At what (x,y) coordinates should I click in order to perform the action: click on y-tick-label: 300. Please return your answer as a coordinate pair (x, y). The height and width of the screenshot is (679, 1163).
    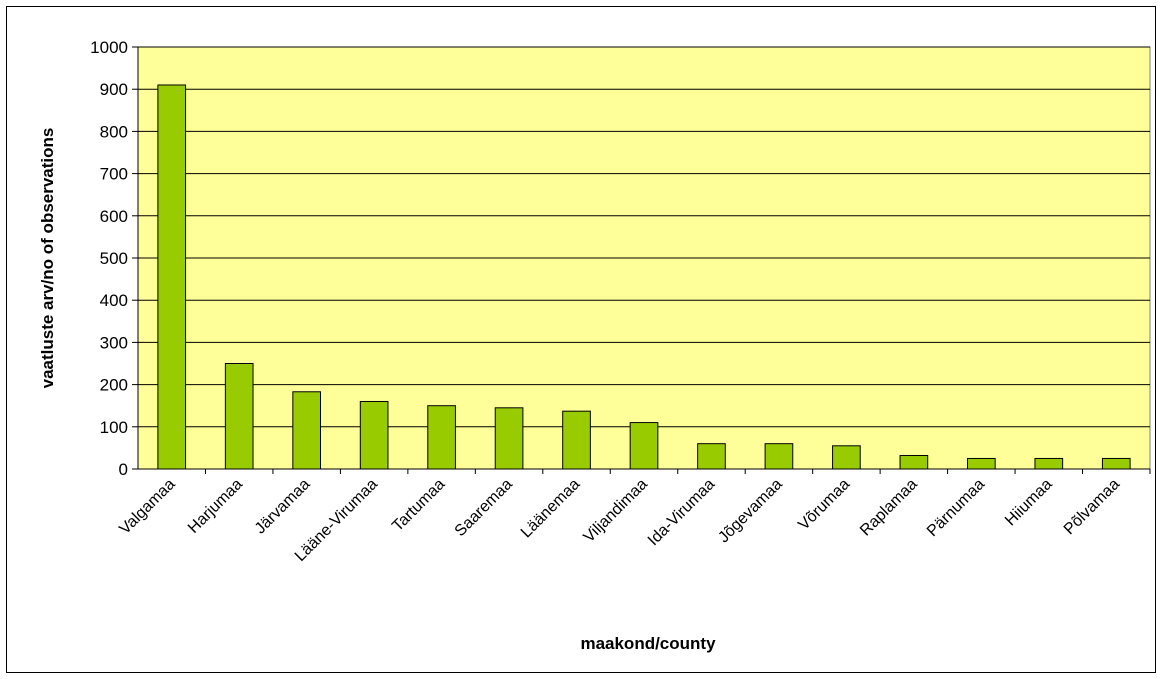
    Looking at the image, I should click on (114, 342).